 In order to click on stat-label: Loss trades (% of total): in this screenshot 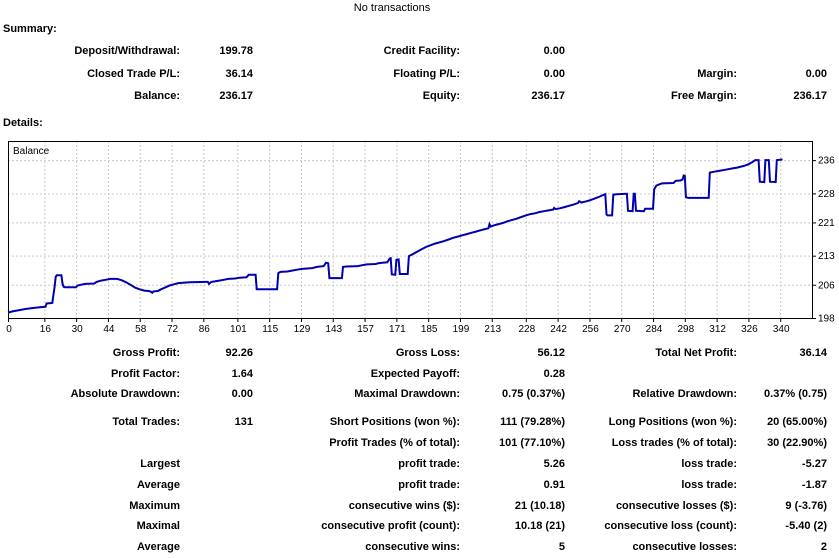, I will do `click(674, 443)`.